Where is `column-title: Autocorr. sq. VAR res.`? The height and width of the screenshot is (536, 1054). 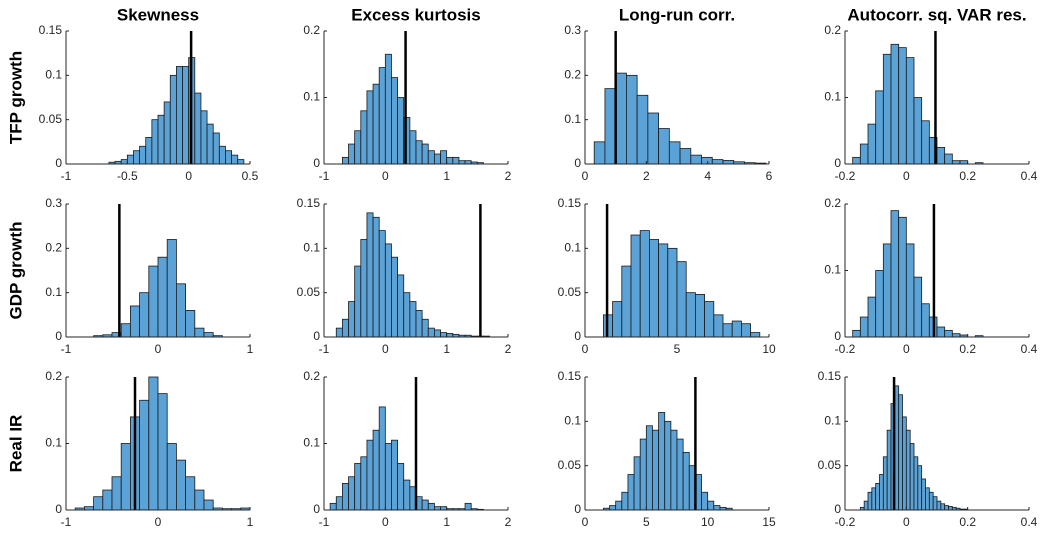 column-title: Autocorr. sq. VAR res. is located at coordinates (936, 14).